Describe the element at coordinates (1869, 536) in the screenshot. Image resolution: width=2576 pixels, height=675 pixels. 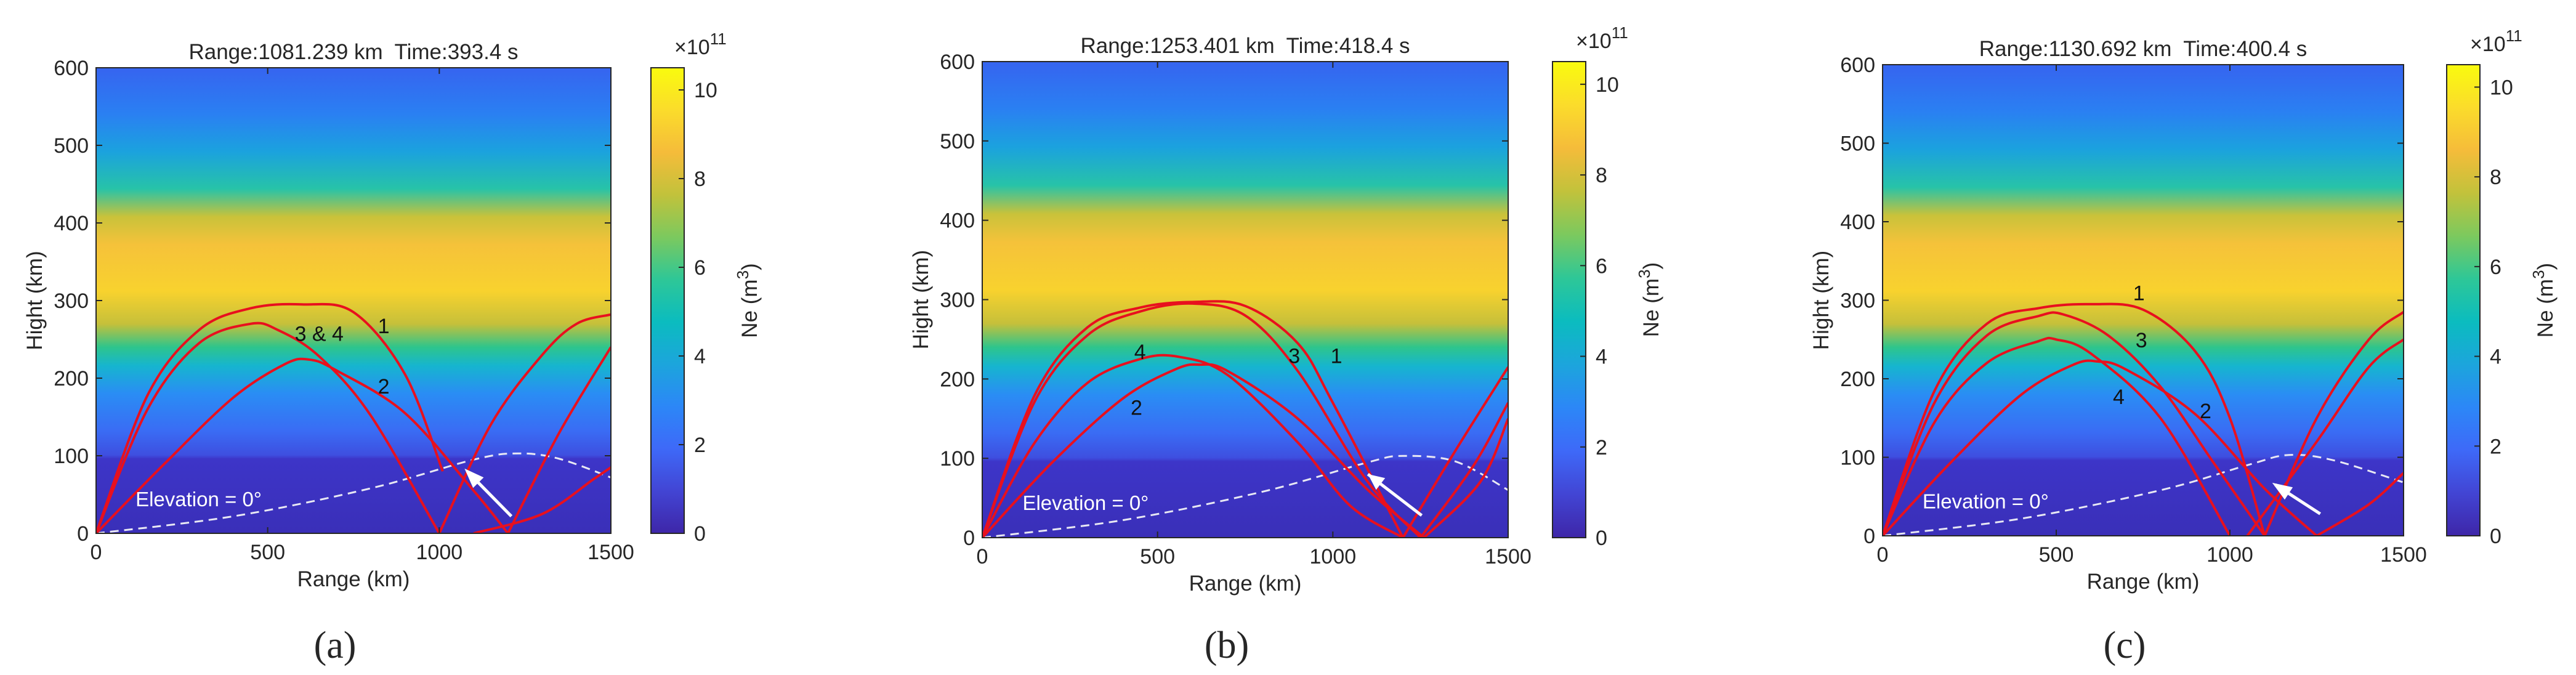
I see `y-tick-label: 0` at that location.